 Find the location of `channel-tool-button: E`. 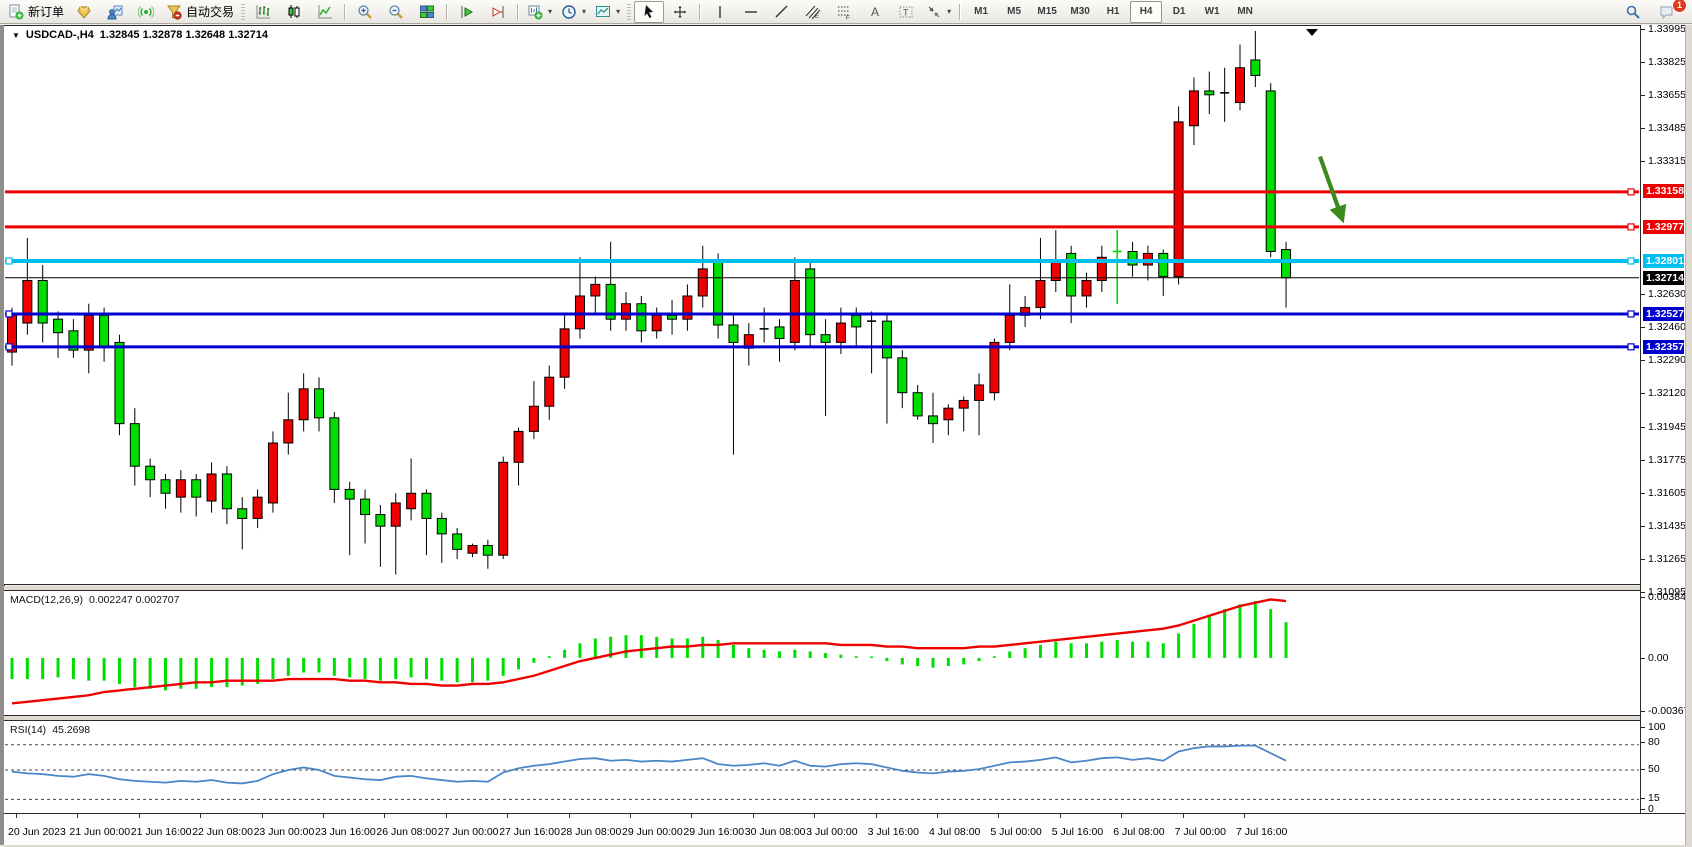

channel-tool-button: E is located at coordinates (813, 12).